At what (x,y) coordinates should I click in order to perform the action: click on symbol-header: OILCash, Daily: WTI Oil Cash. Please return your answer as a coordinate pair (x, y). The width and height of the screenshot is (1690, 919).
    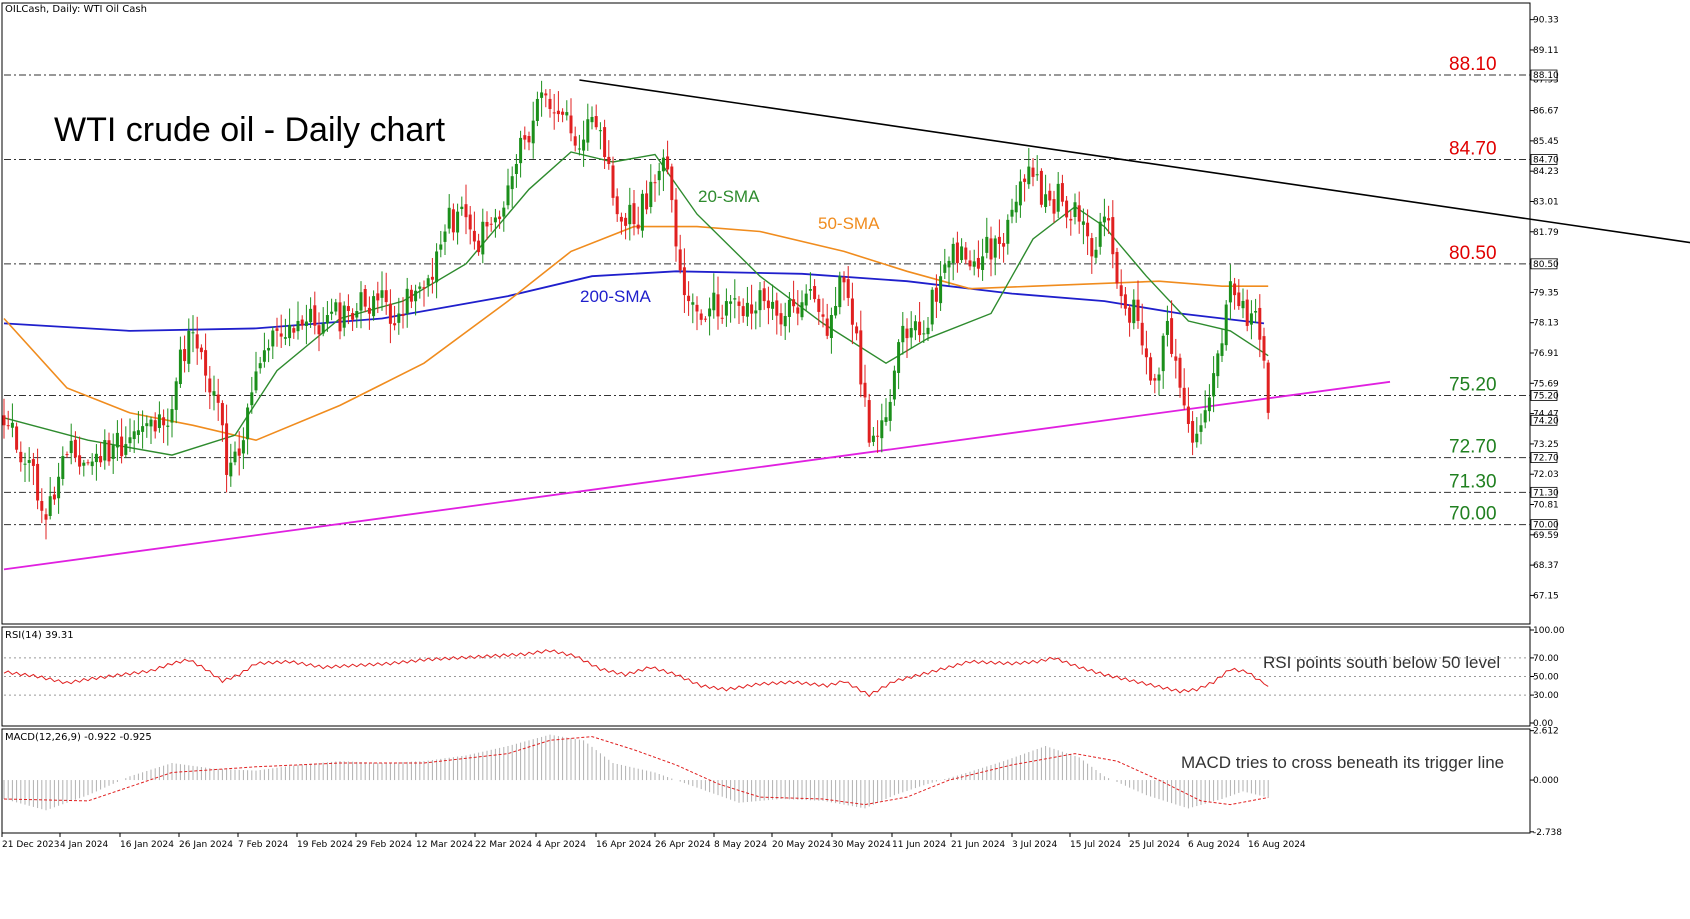
    Looking at the image, I should click on (76, 9).